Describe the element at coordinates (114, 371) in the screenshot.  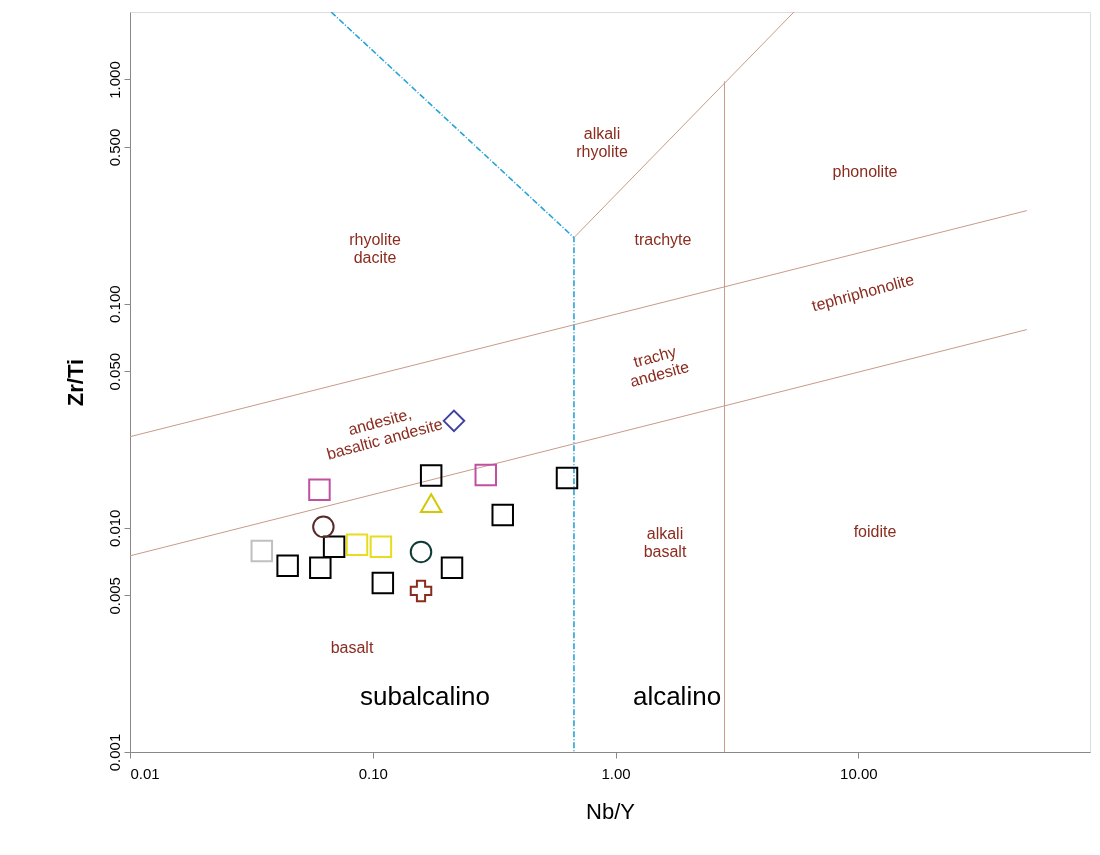
I see `y-tick-label: 0.050` at that location.